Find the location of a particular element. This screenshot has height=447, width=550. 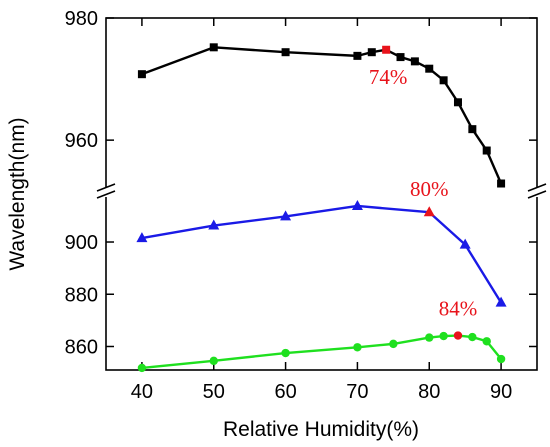

y-tick-label: 860 is located at coordinates (81, 347).